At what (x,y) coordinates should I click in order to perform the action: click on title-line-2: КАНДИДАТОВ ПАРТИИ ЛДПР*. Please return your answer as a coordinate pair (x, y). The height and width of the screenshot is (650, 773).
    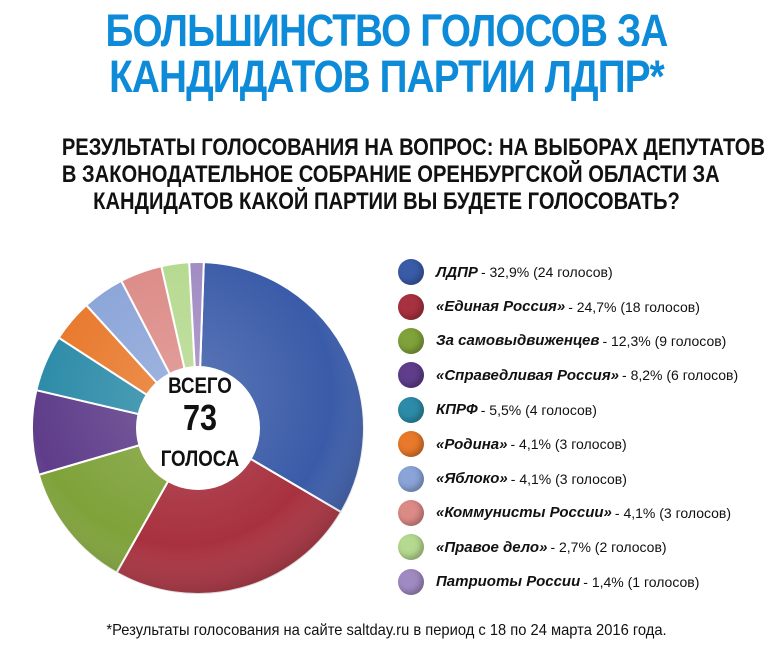
    Looking at the image, I should click on (387, 76).